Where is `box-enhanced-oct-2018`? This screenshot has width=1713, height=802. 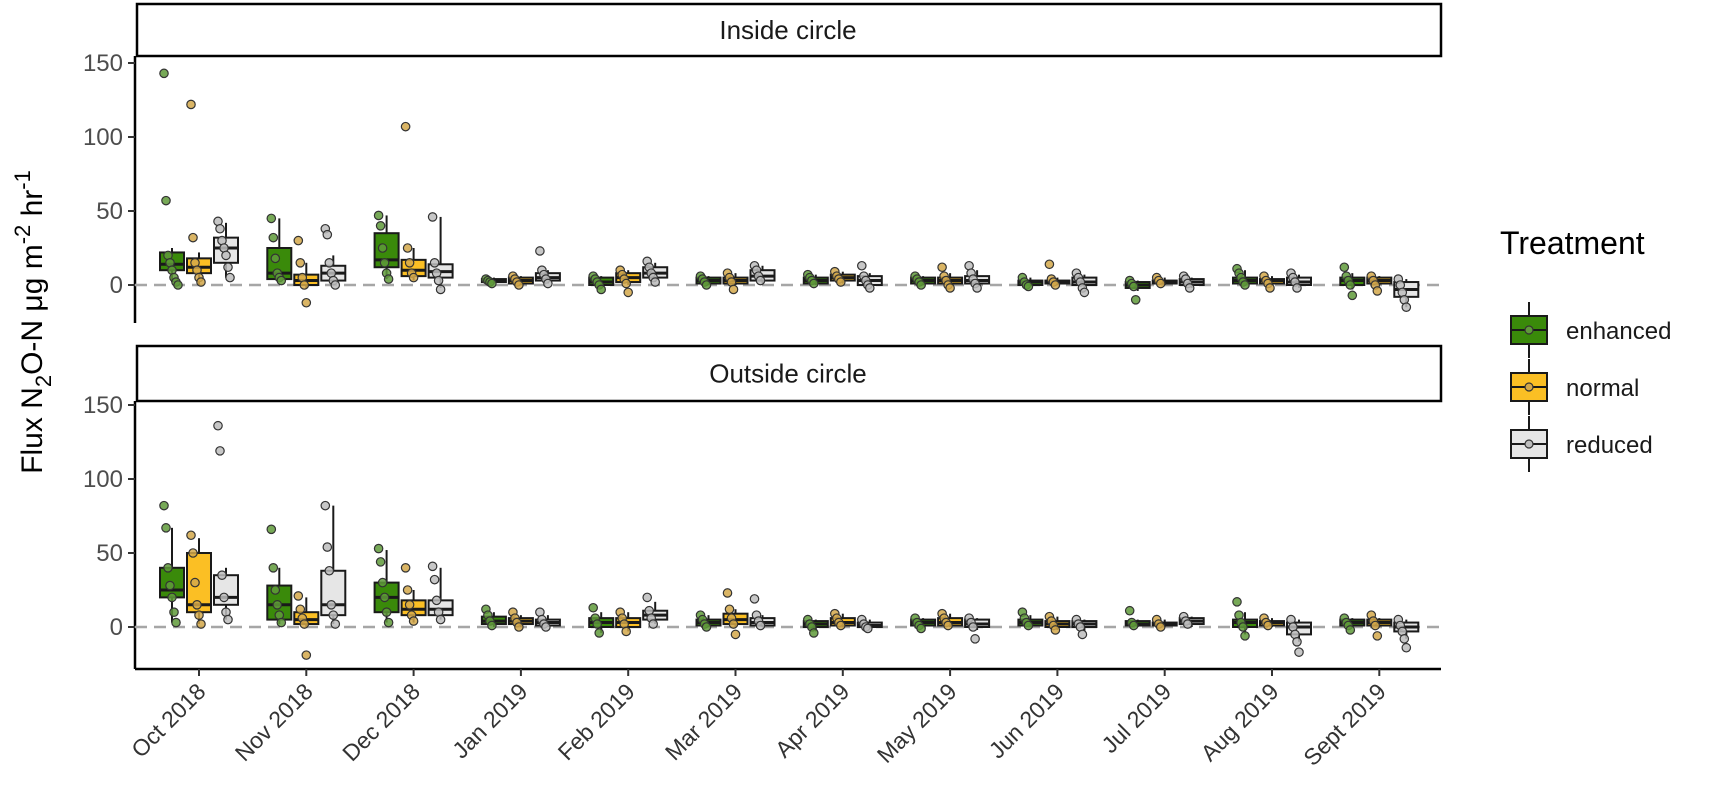 box-enhanced-oct-2018 is located at coordinates (172, 179).